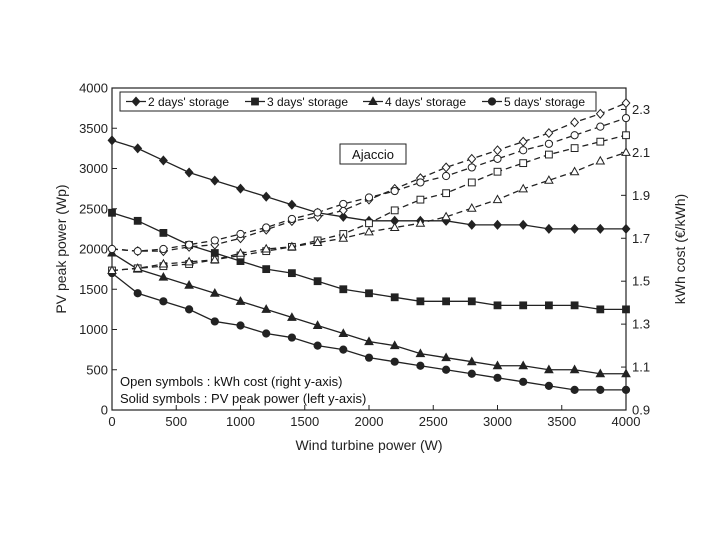 Image resolution: width=720 pixels, height=540 pixels. I want to click on y-left-tick-label: 0, so click(104, 410).